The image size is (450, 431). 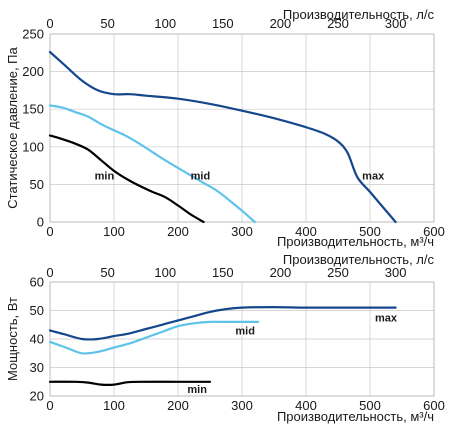 I want to click on pressure-series-mid-line, so click(x=152, y=164).